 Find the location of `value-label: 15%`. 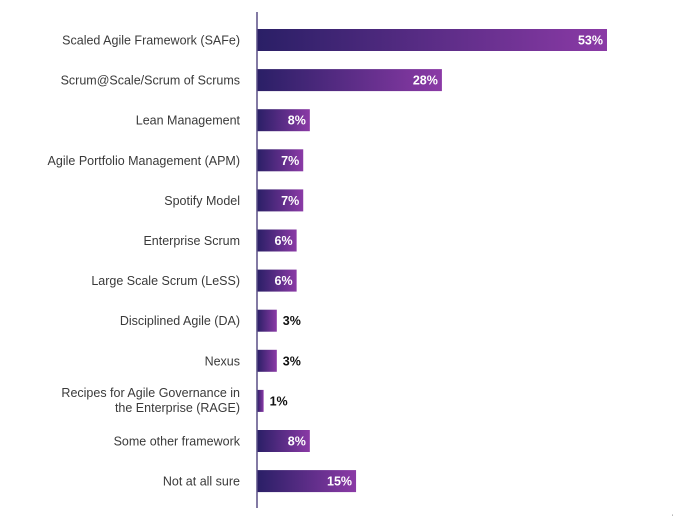

value-label: 15% is located at coordinates (339, 482).